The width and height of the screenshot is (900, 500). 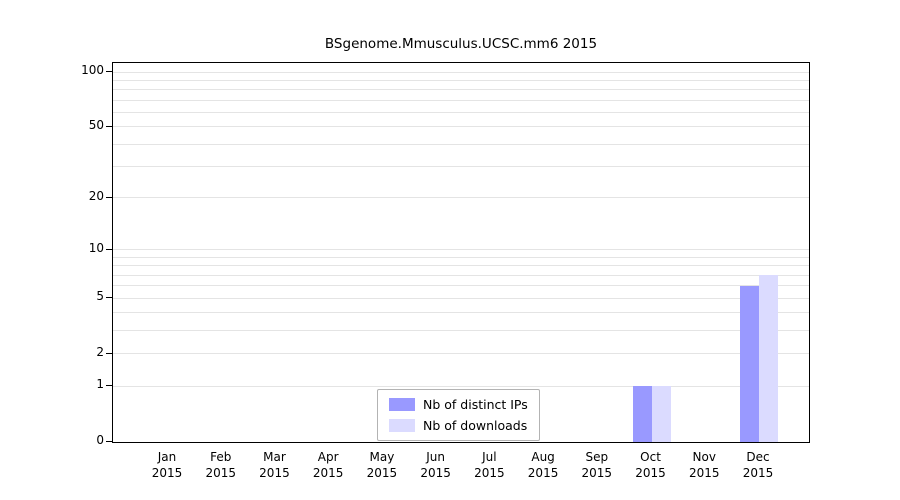 What do you see at coordinates (382, 457) in the screenshot?
I see `x-label-month: May` at bounding box center [382, 457].